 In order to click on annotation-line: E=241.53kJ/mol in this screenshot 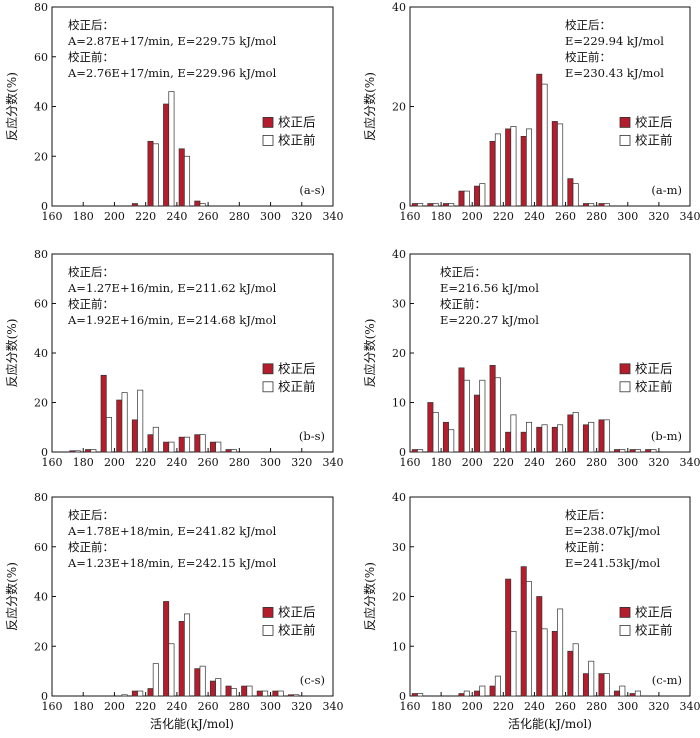, I will do `click(613, 563)`.